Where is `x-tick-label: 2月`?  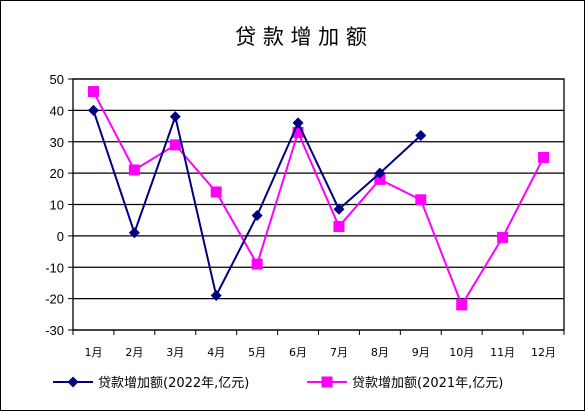 x-tick-label: 2月 is located at coordinates (134, 352).